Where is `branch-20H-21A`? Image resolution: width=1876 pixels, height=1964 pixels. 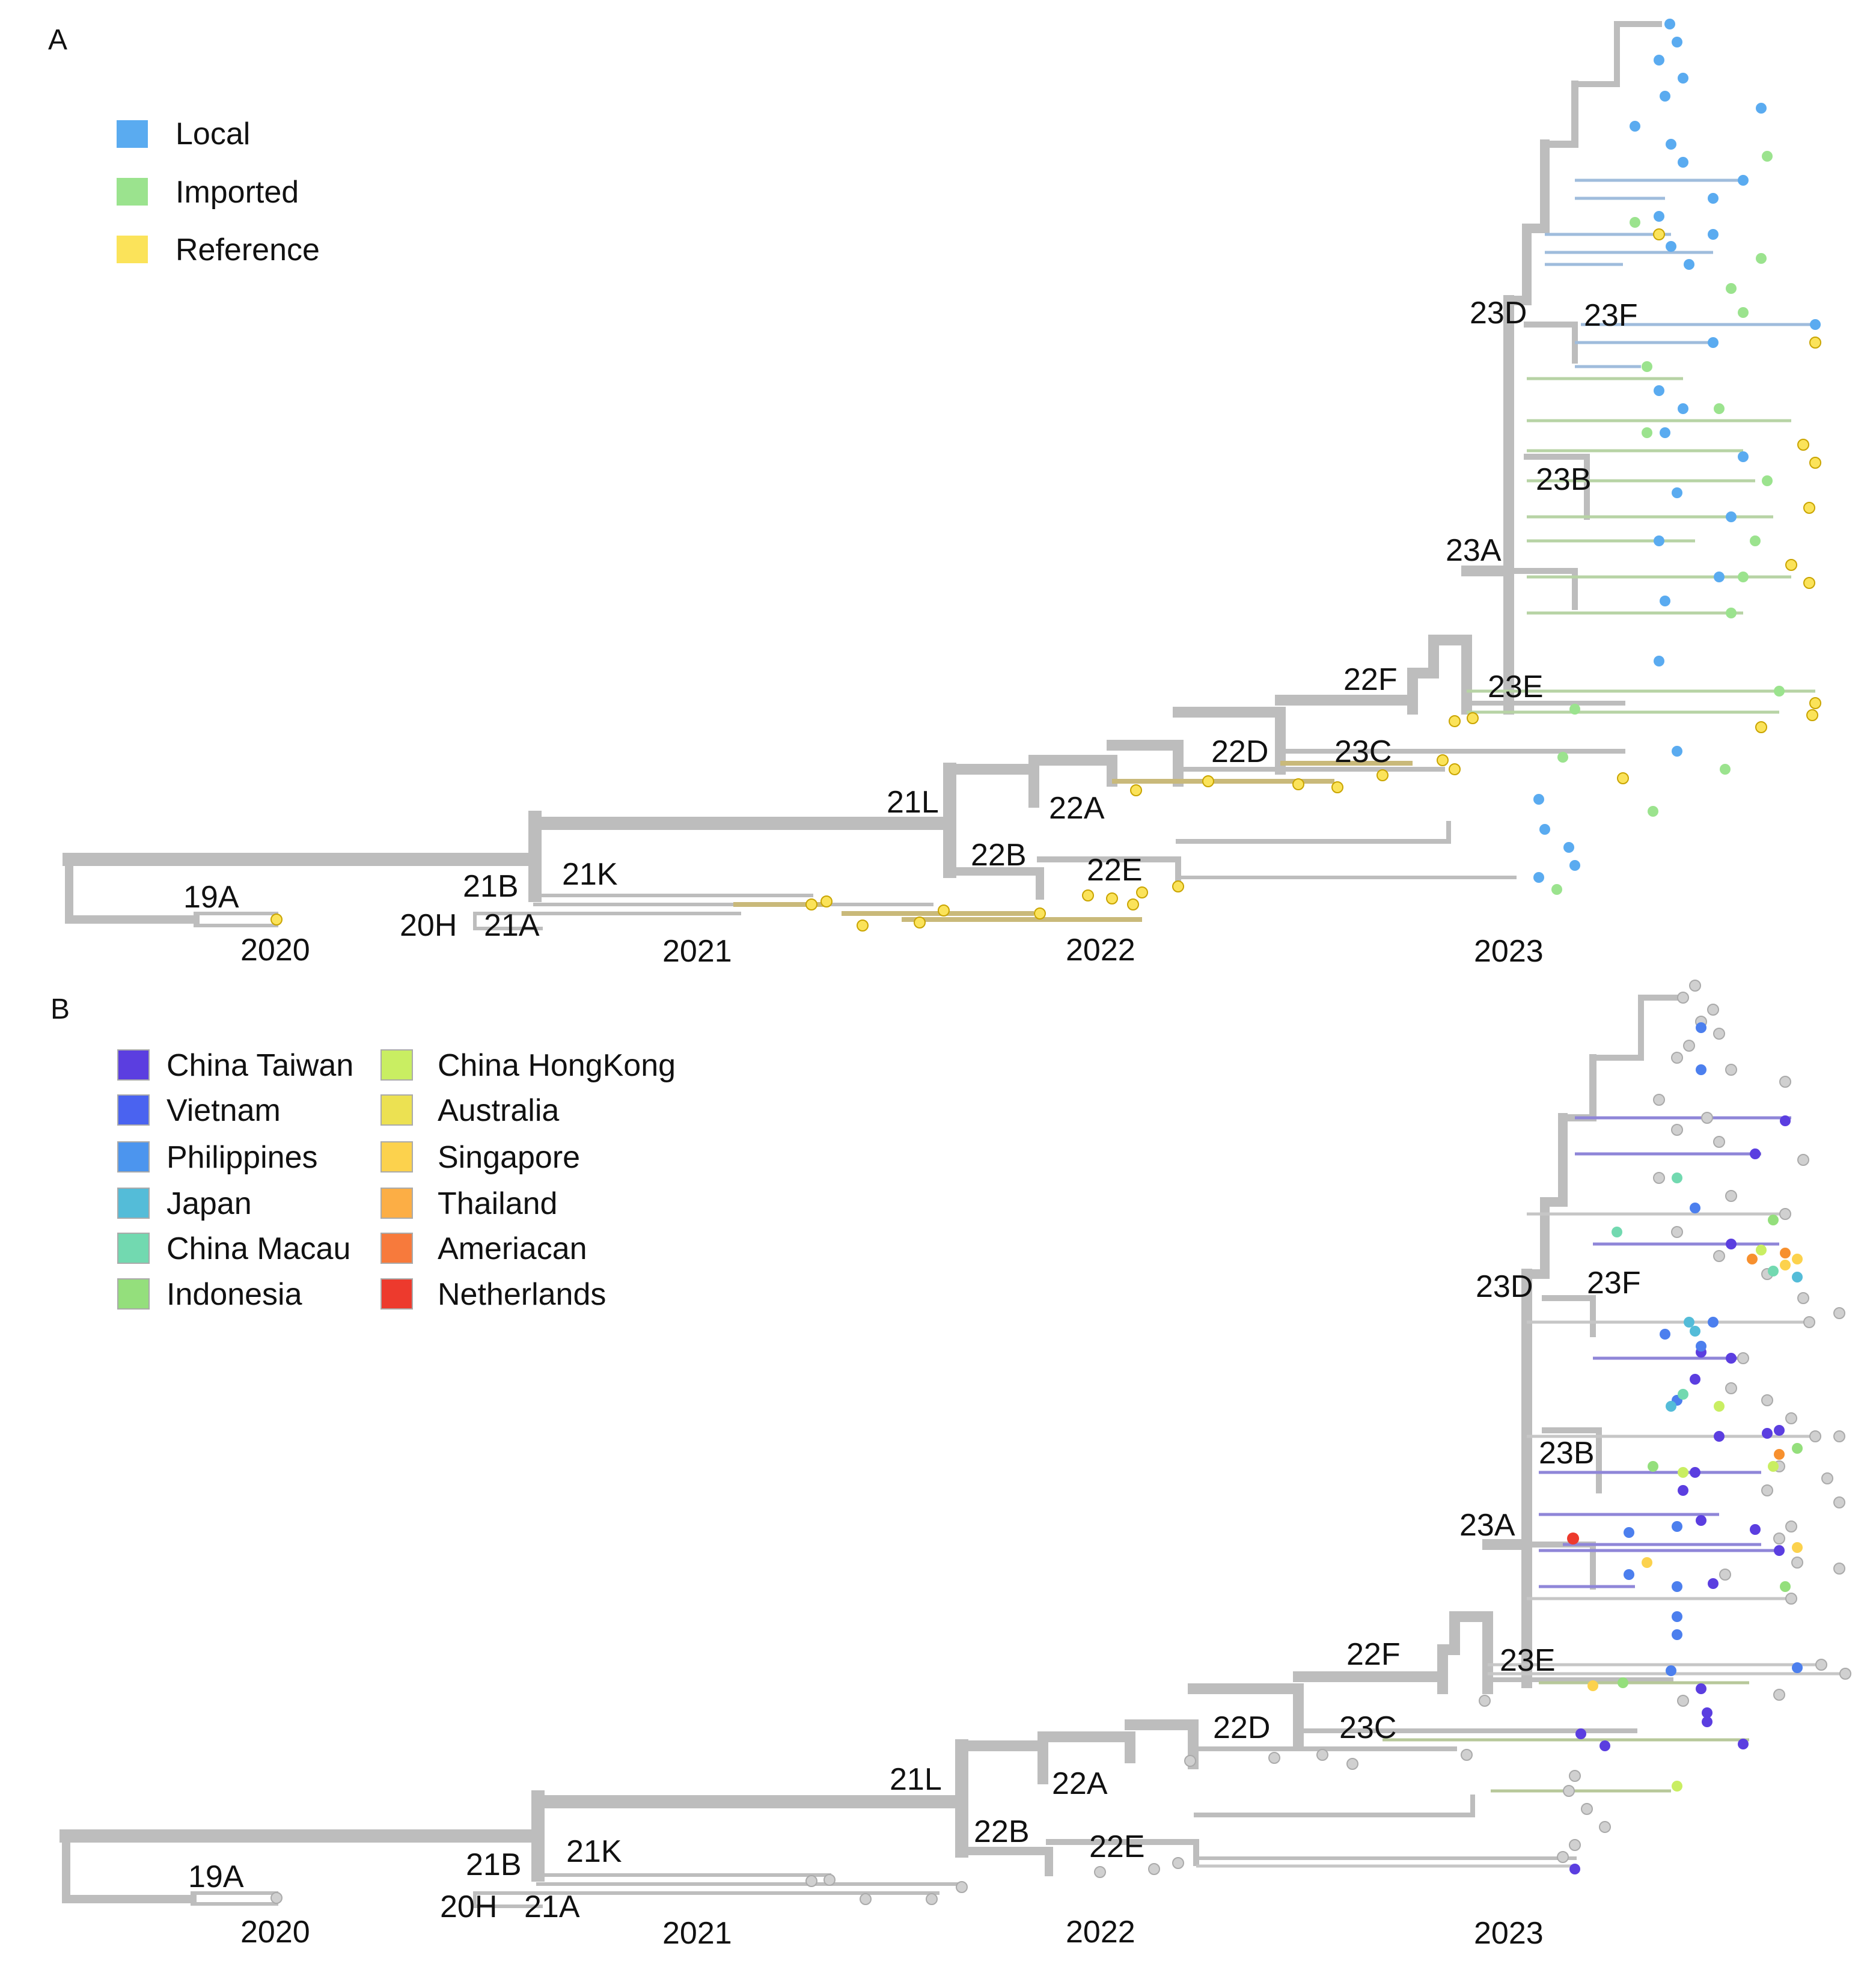
branch-20H-21A is located at coordinates (607, 921).